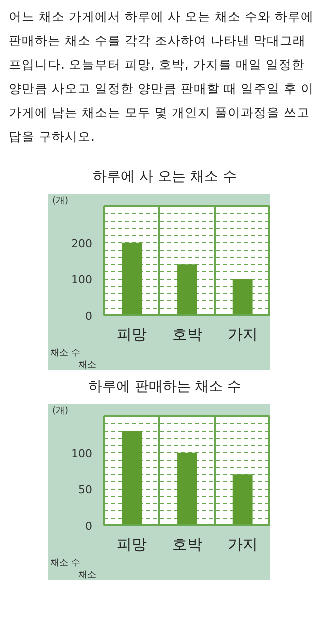 The height and width of the screenshot is (620, 320). What do you see at coordinates (82, 243) in the screenshot?
I see `y-tick-label: 200` at bounding box center [82, 243].